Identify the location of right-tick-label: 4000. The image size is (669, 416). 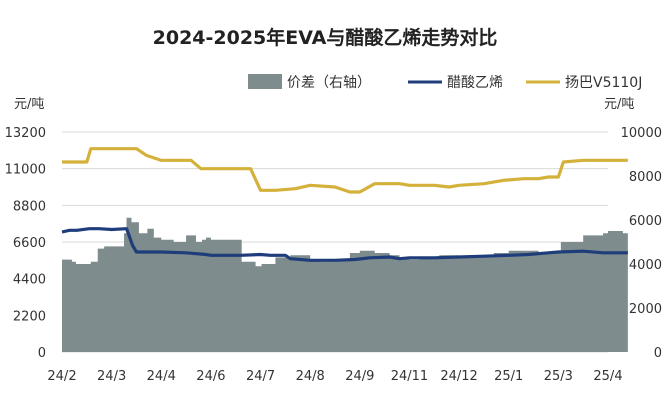
(645, 265).